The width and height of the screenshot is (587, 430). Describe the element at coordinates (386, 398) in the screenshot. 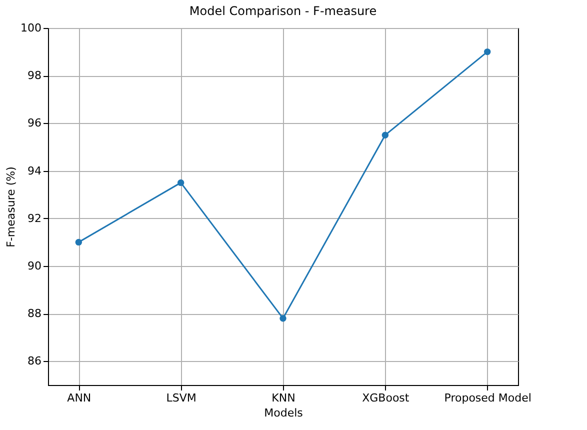

I see `x-tick-label: XGBoost` at that location.